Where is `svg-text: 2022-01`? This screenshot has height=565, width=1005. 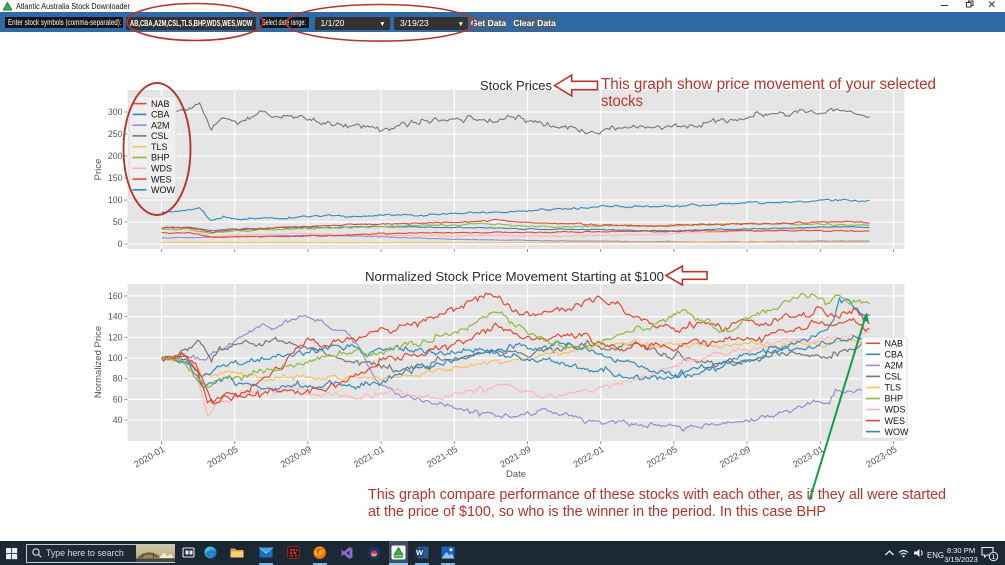 svg-text: 2022-01 is located at coordinates (588, 457).